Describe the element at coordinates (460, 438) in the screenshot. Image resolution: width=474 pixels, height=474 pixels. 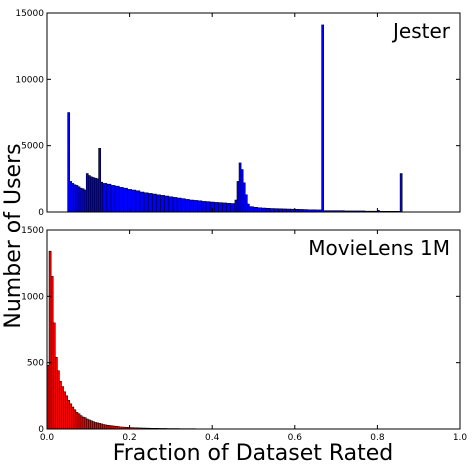
I see `x-tick-label: 1.0` at that location.